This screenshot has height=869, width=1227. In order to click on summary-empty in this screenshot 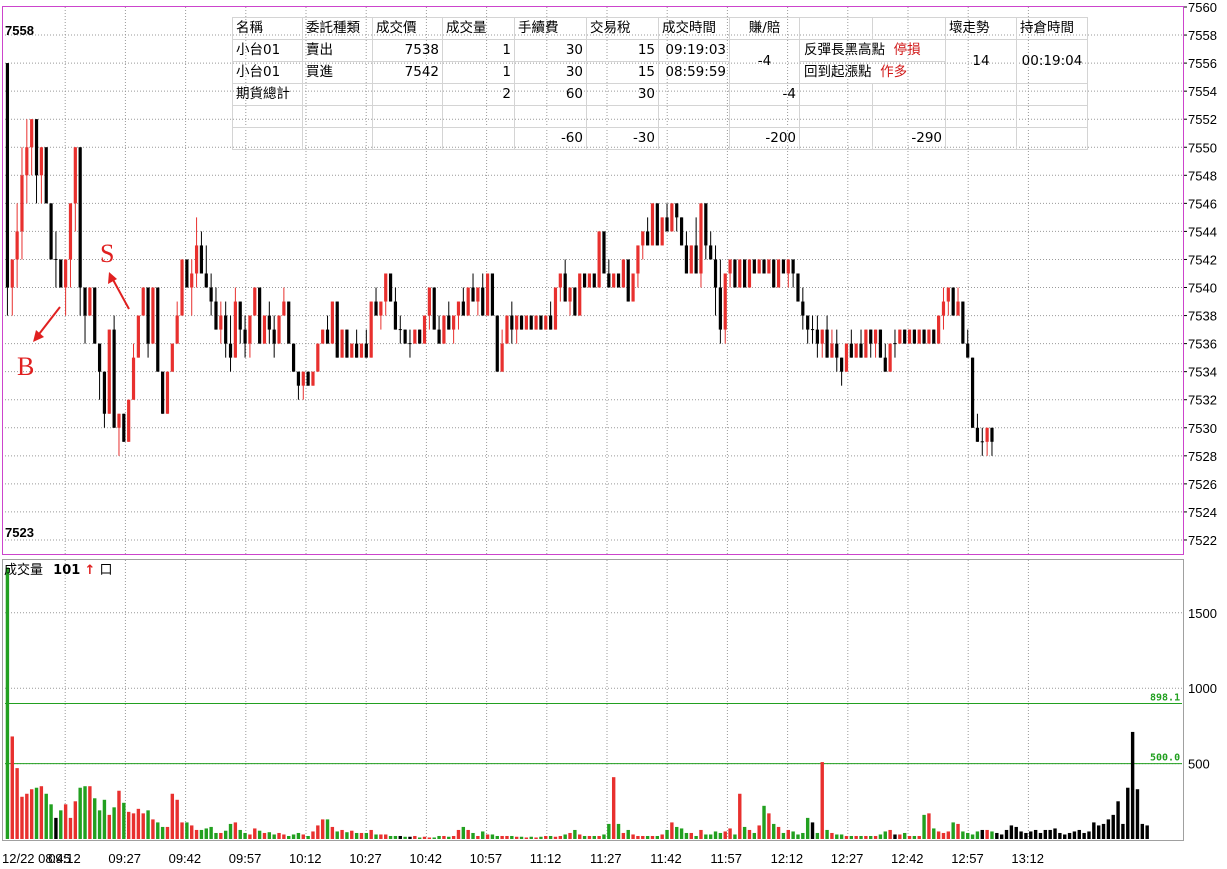, I will do `click(407, 138)`.